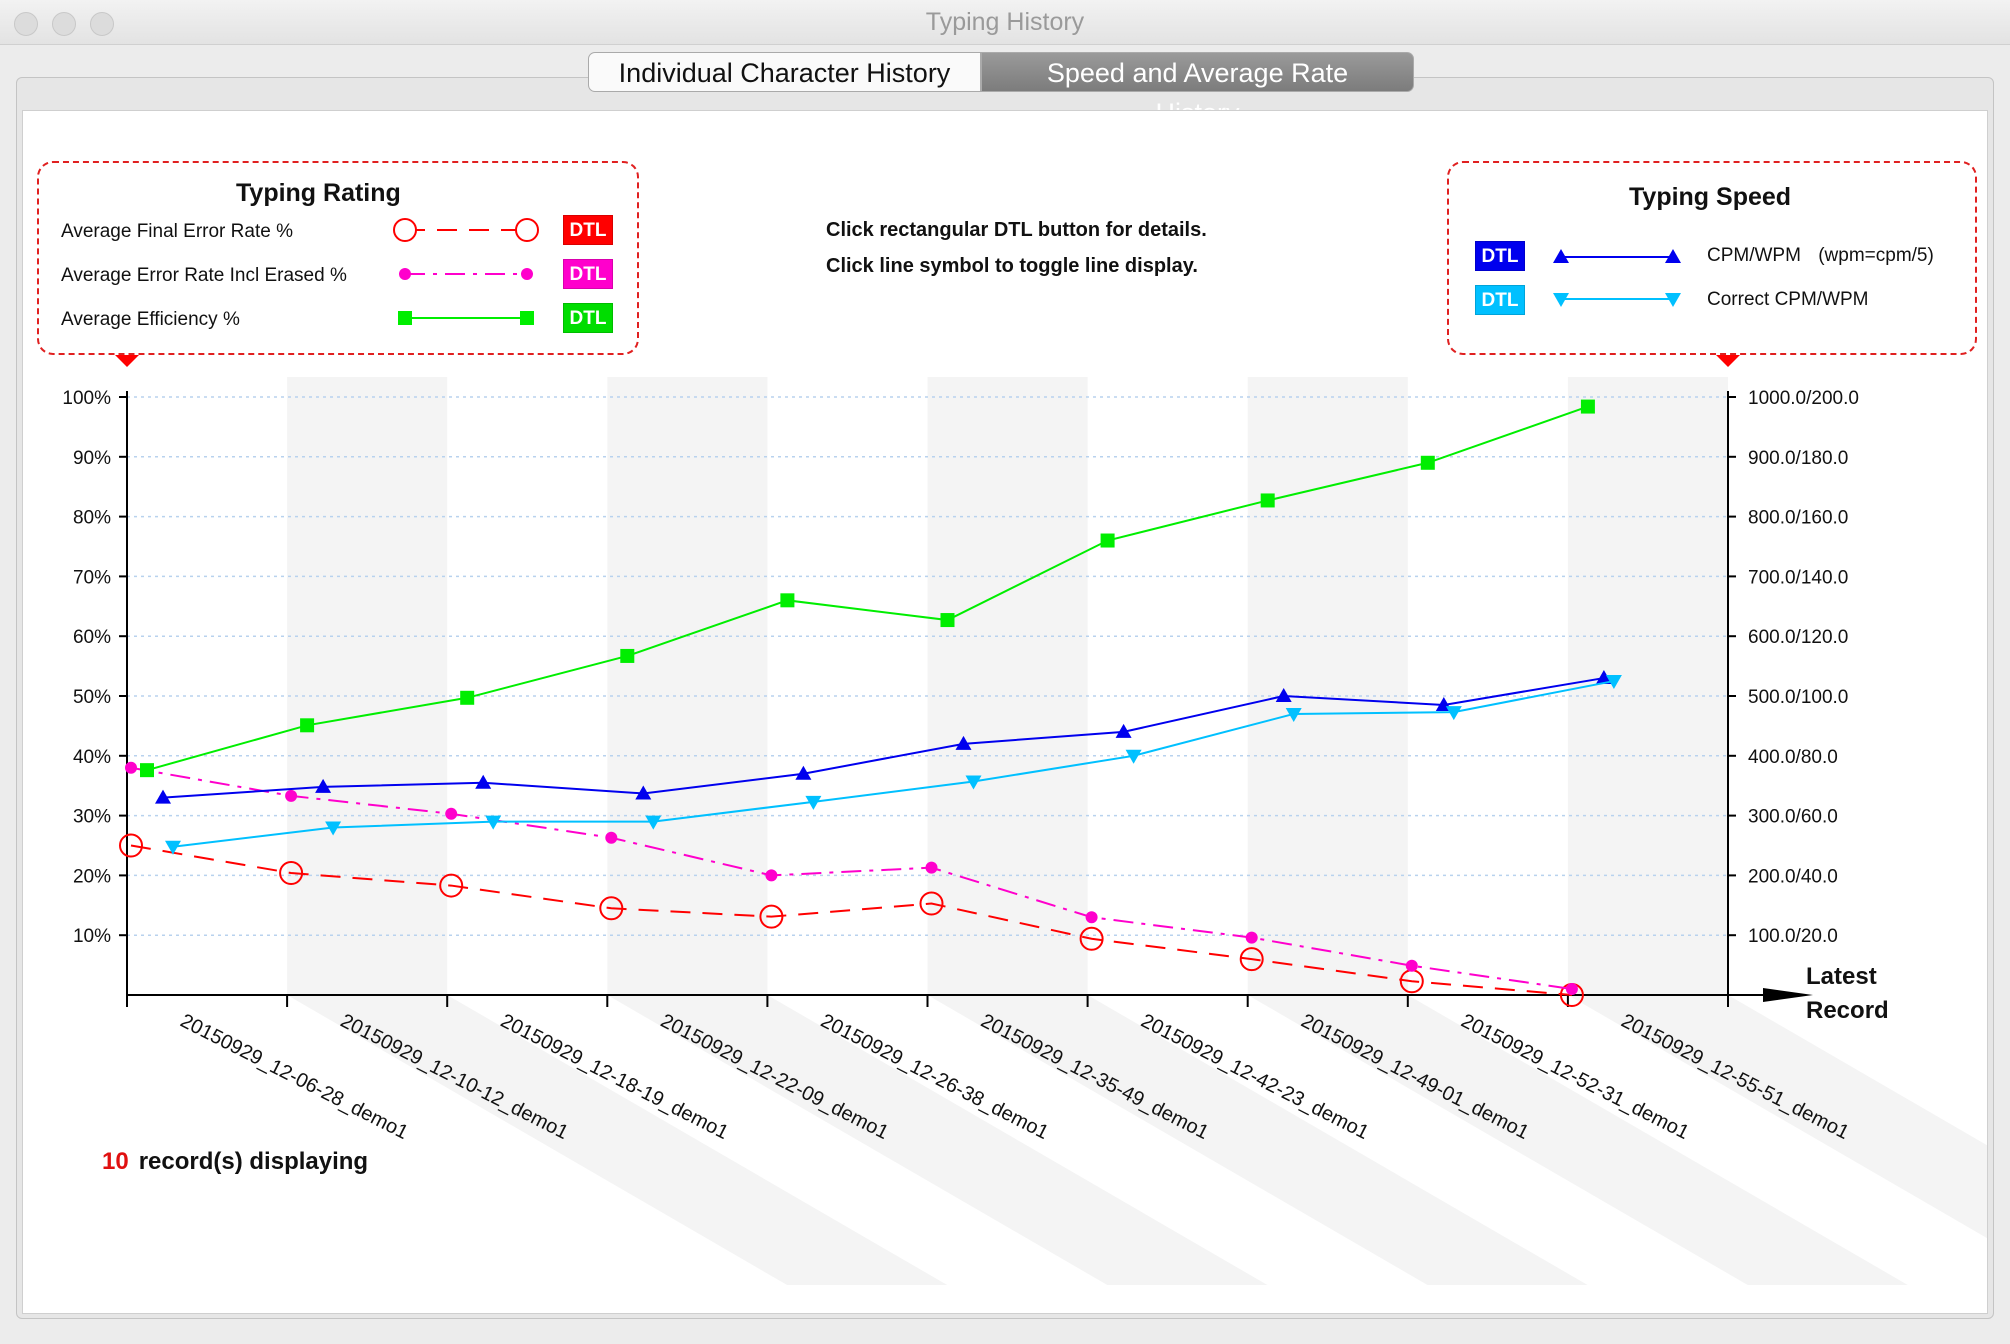 The image size is (2010, 1344). I want to click on dtl-button-error-rate-incl-erased: DTL, so click(588, 274).